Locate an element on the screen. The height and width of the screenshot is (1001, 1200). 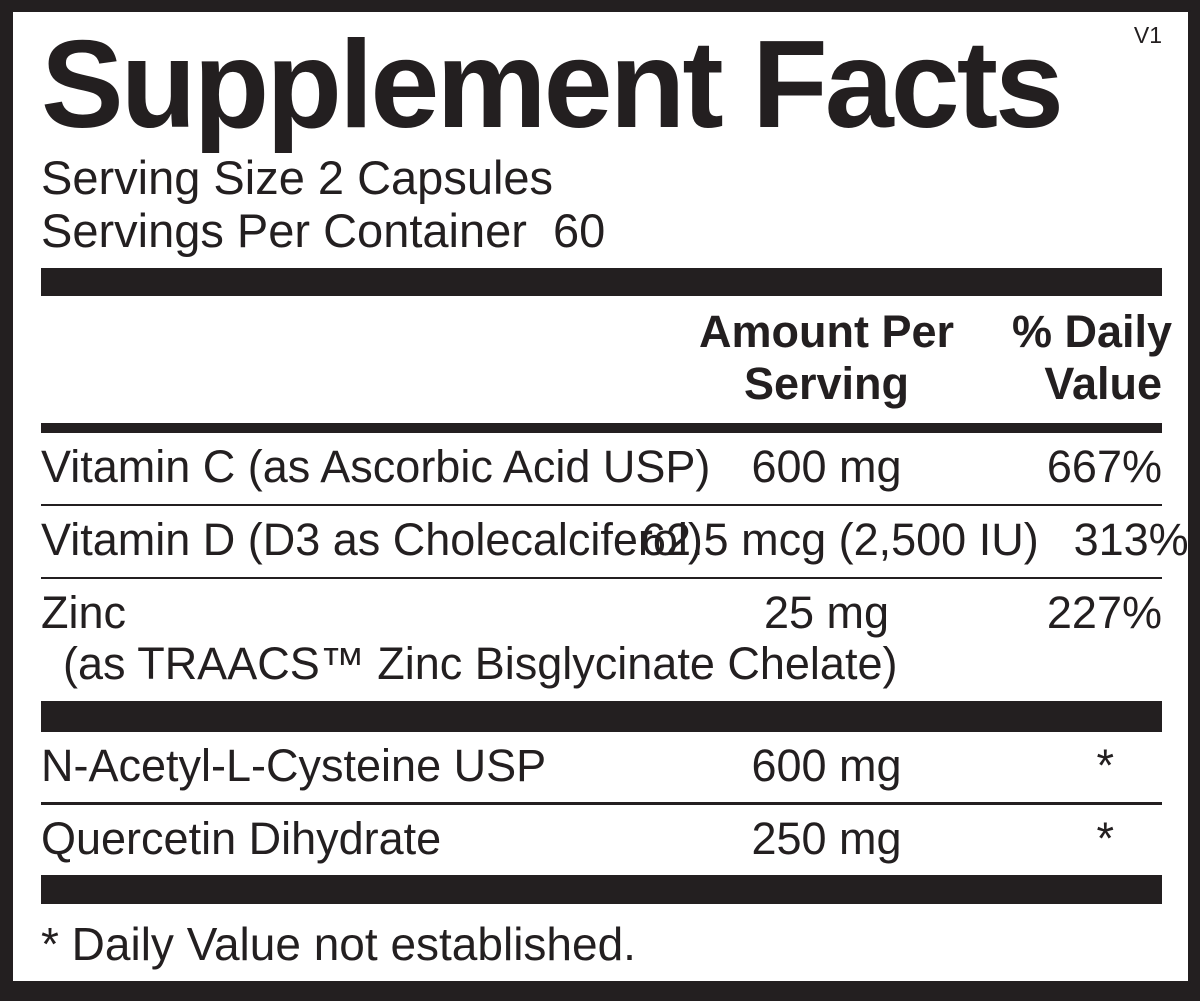
table-row: Zinc 25 mg 227% is located at coordinates (601, 608).